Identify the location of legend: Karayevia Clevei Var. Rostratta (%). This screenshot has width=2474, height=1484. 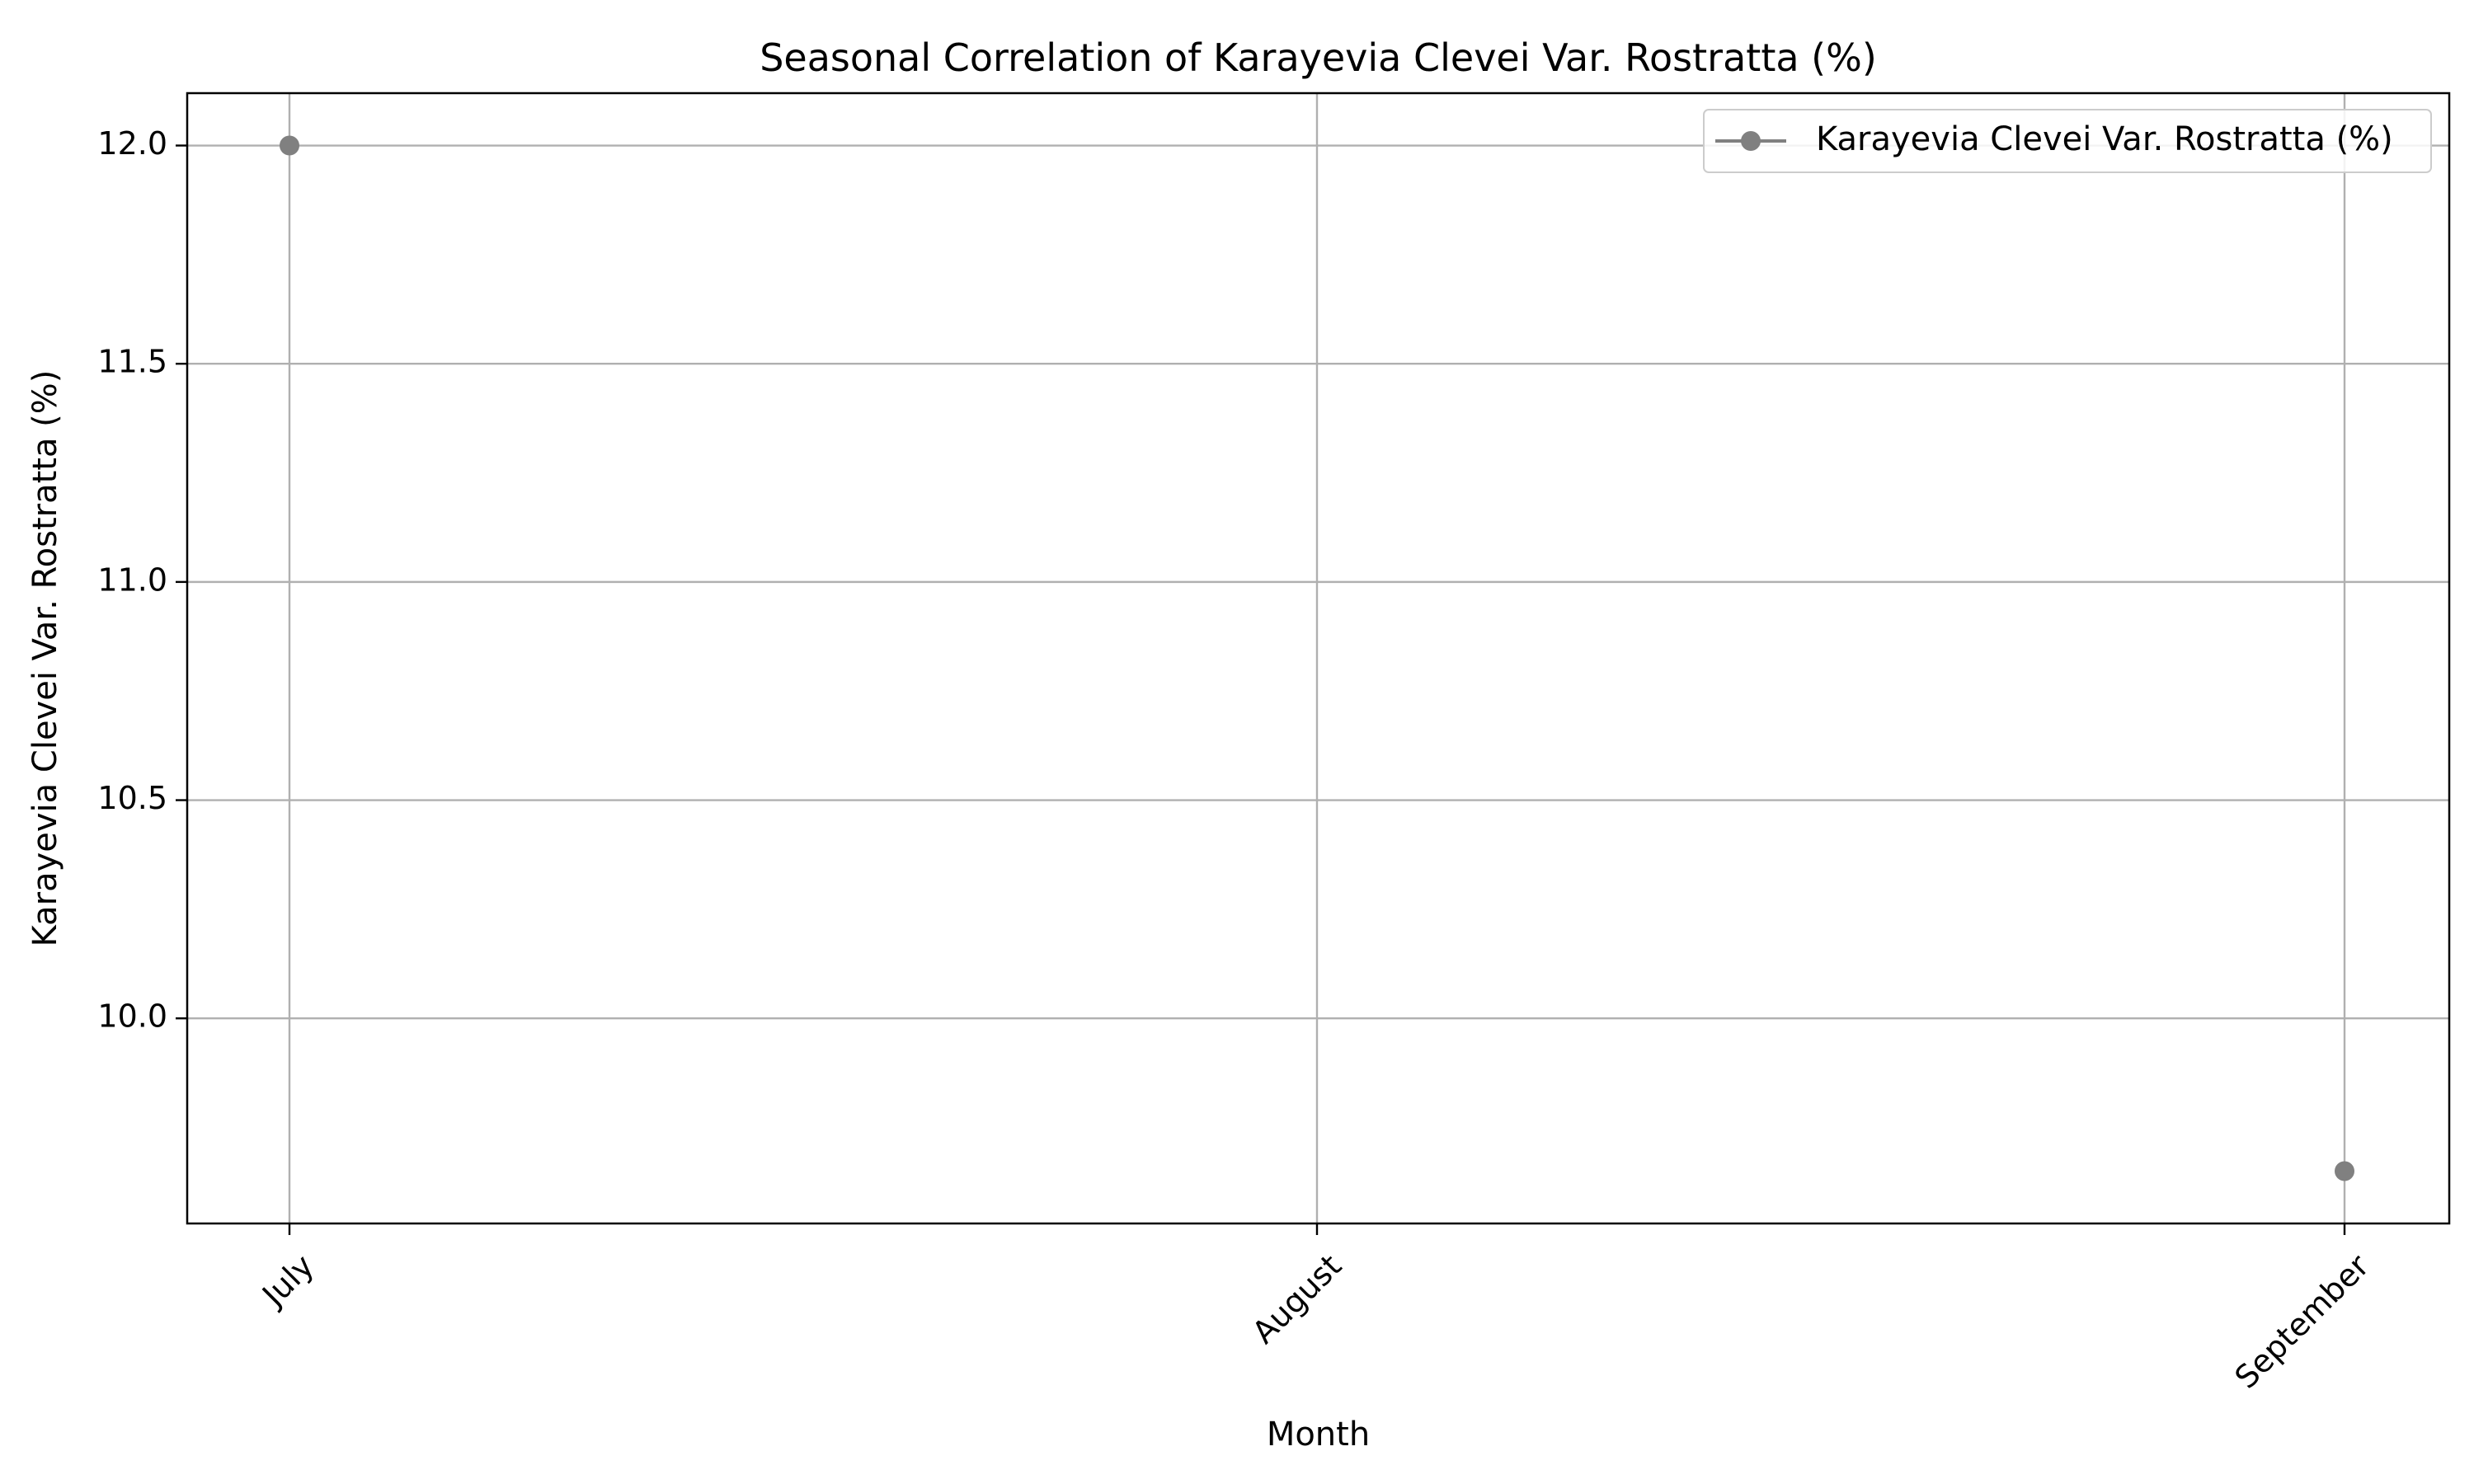
(2067, 141).